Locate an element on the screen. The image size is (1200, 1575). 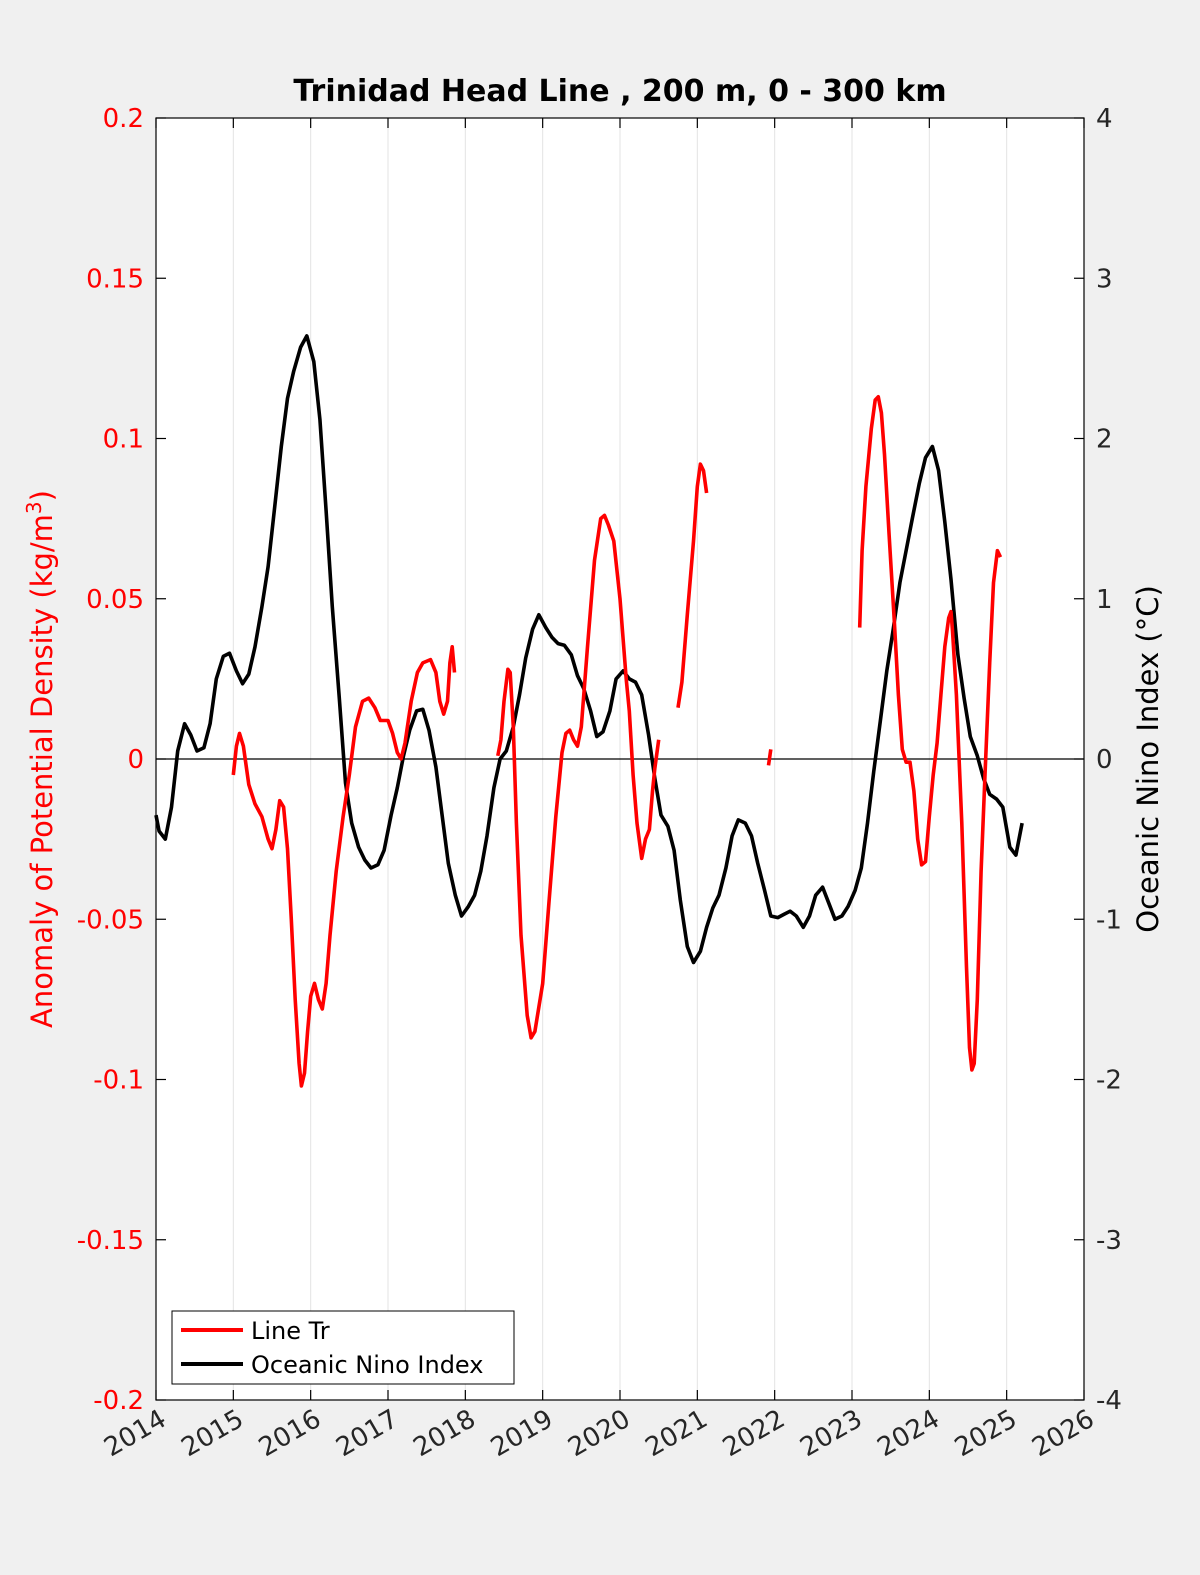
y-tick-label-right: 4 is located at coordinates (1104, 119).